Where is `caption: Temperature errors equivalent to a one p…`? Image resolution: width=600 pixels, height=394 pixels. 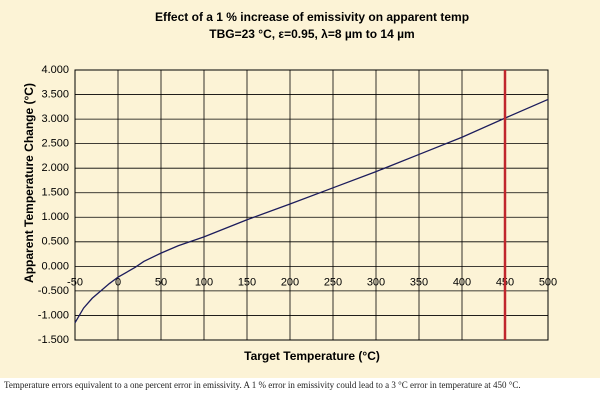 caption: Temperature errors equivalent to a one p… is located at coordinates (262, 385).